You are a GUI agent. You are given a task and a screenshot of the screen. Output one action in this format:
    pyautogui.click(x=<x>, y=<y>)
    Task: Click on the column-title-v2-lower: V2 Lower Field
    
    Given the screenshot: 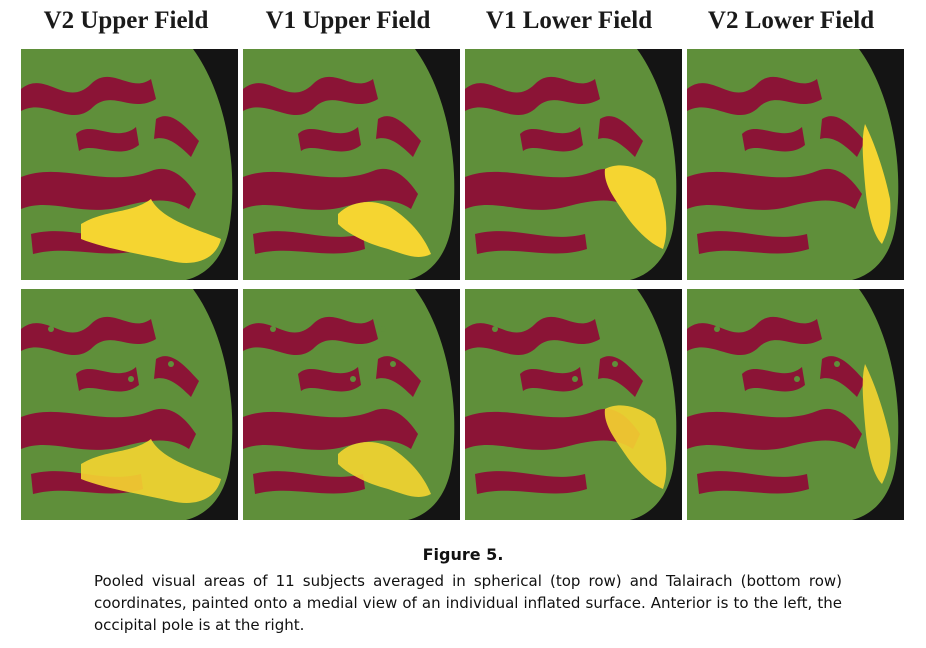 What is the action you would take?
    pyautogui.click(x=791, y=20)
    